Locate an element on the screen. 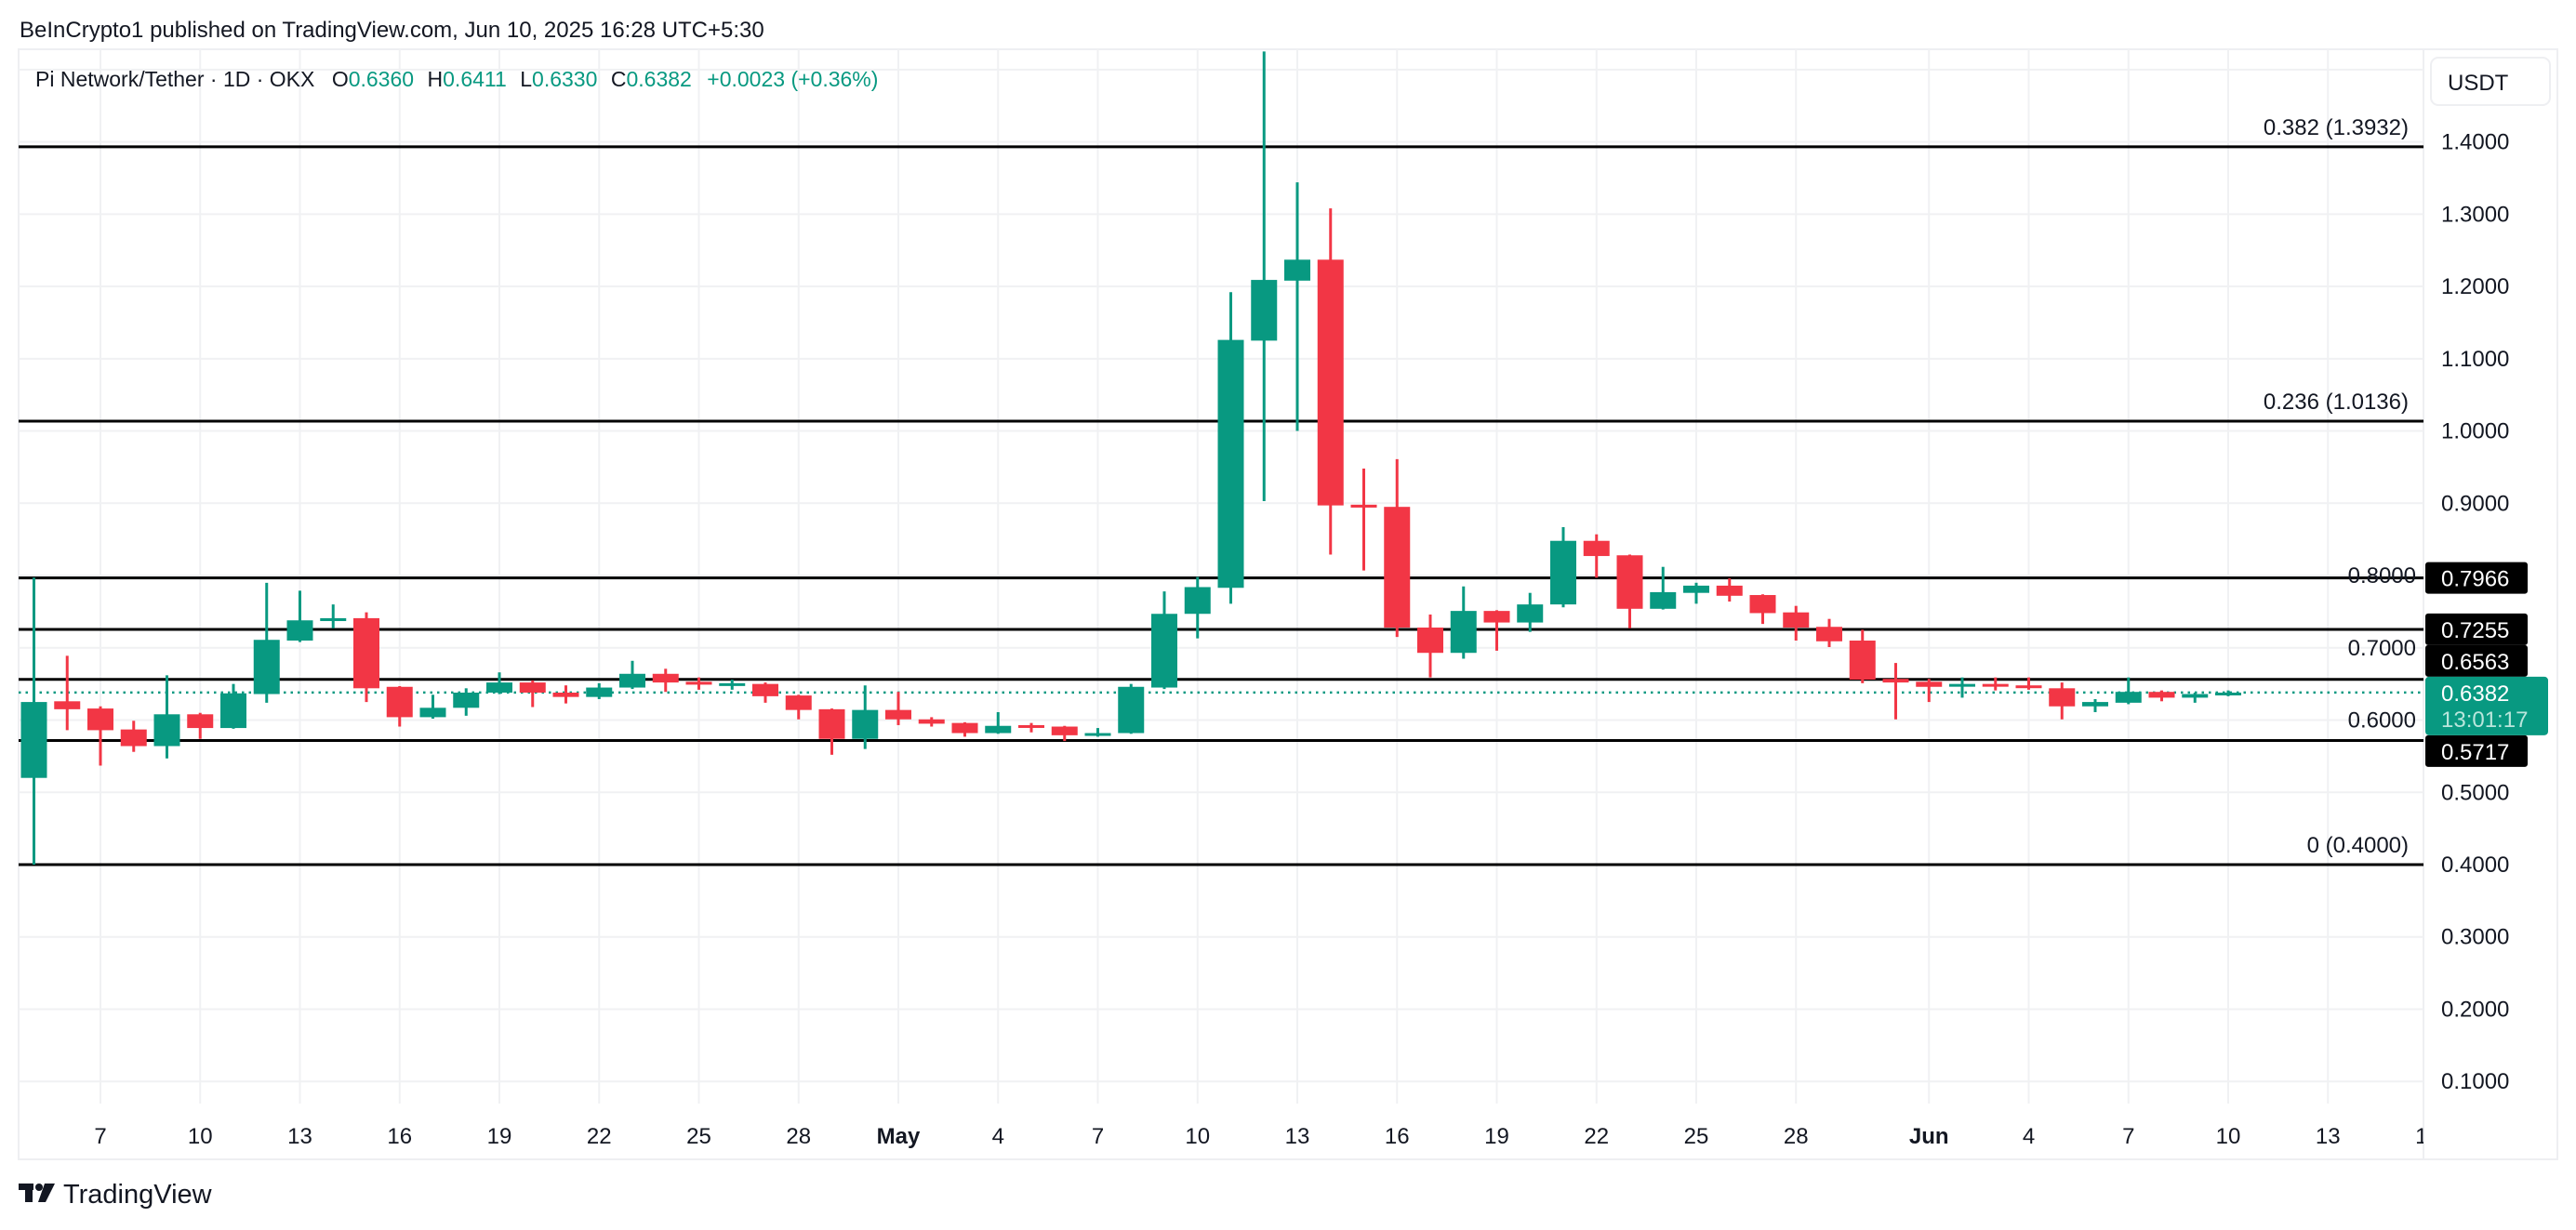  fib-level-label: 0.236 (1.0136) is located at coordinates (2336, 402).